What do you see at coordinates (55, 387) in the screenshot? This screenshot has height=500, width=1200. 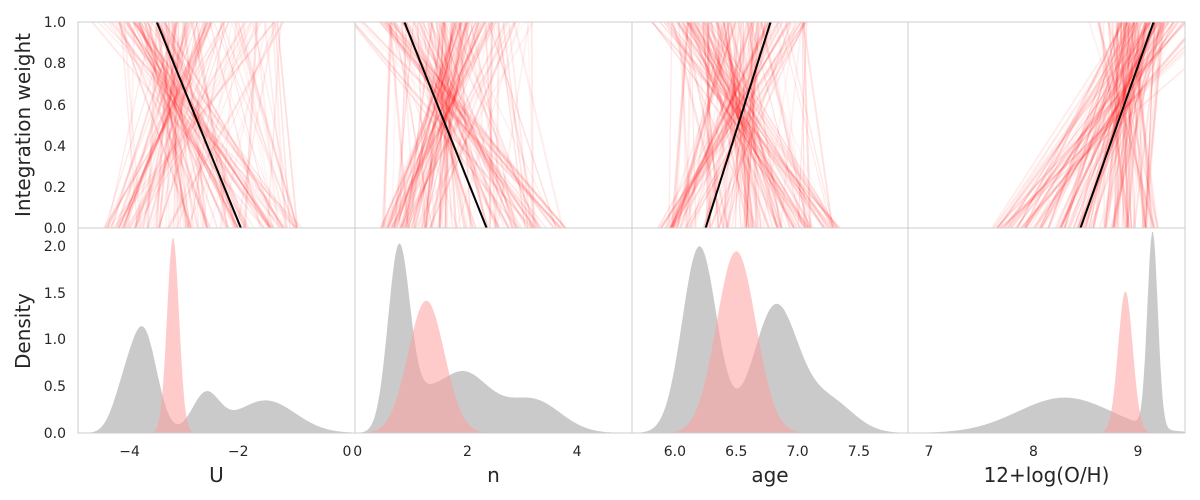 I see `y-tick-label: 0.5` at bounding box center [55, 387].